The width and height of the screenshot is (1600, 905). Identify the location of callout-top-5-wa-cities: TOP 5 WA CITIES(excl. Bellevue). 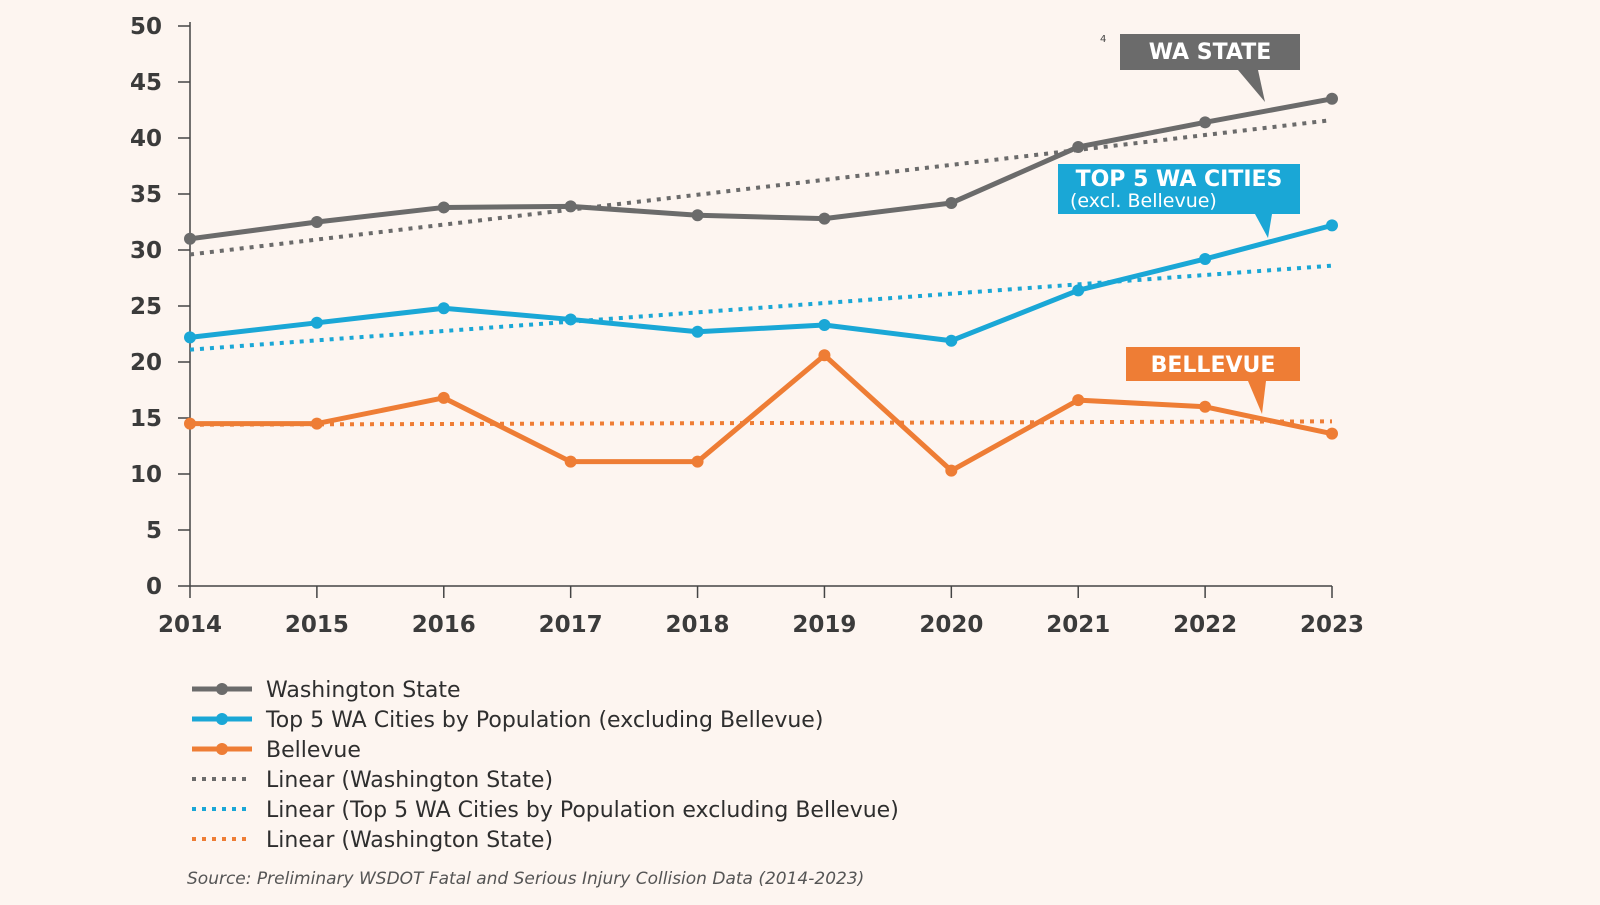
(1179, 201).